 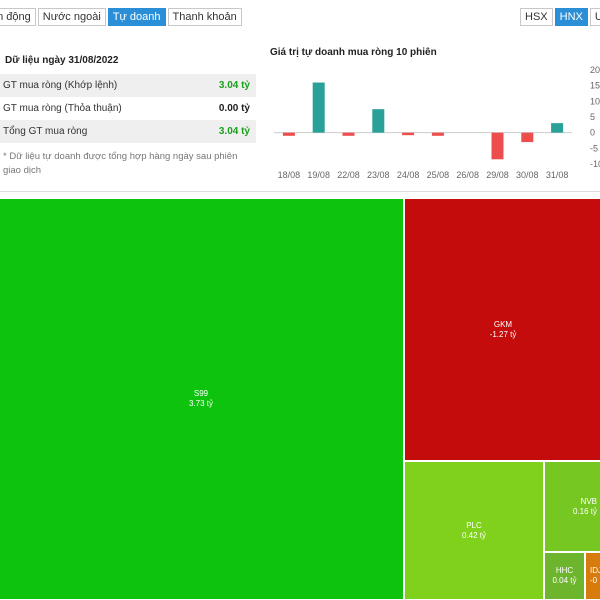 I want to click on cell-symbol: NVB, so click(x=588, y=501).